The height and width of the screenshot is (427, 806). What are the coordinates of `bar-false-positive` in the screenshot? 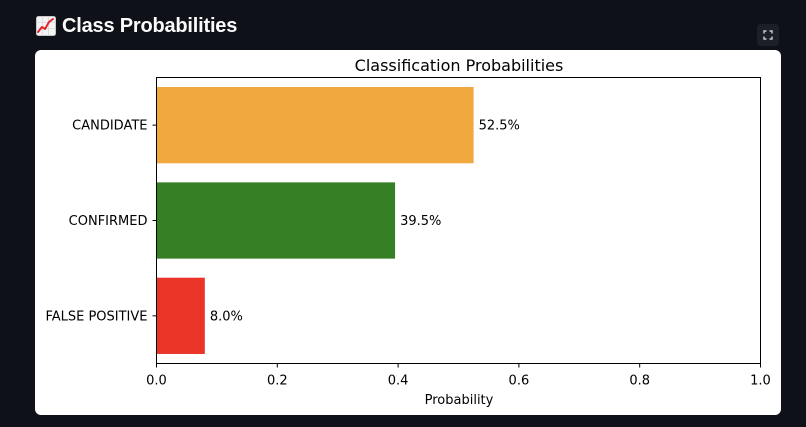 It's located at (180, 315).